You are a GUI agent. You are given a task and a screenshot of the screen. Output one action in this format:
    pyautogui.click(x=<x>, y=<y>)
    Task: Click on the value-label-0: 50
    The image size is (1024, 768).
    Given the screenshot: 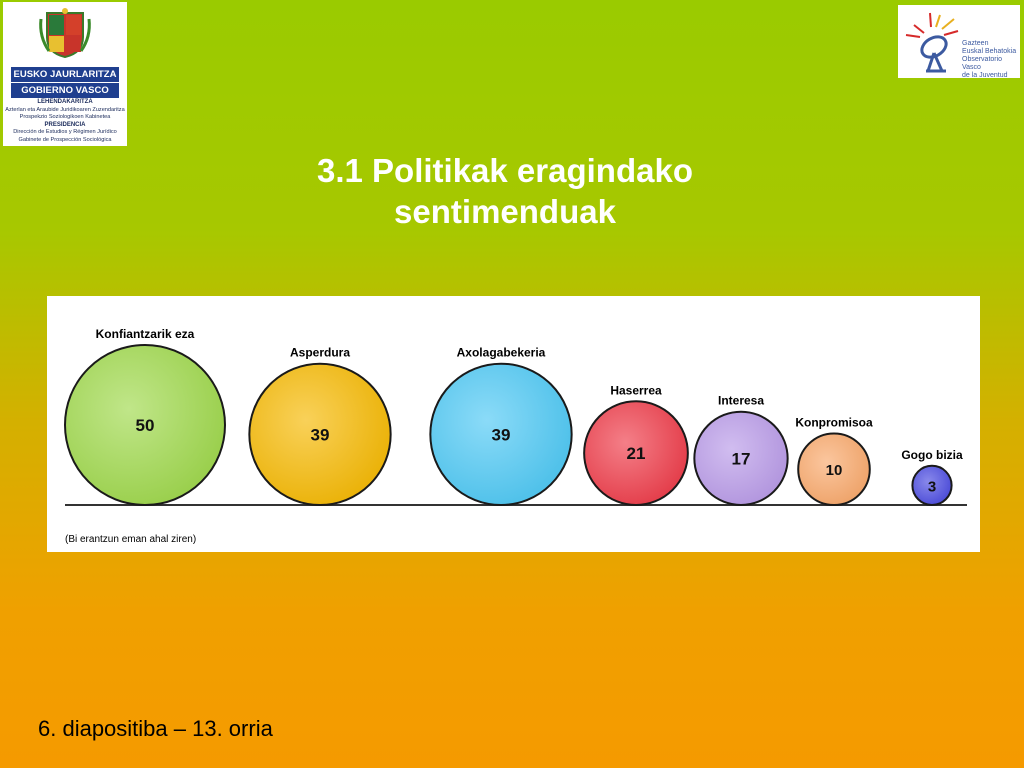 What is the action you would take?
    pyautogui.click(x=145, y=425)
    